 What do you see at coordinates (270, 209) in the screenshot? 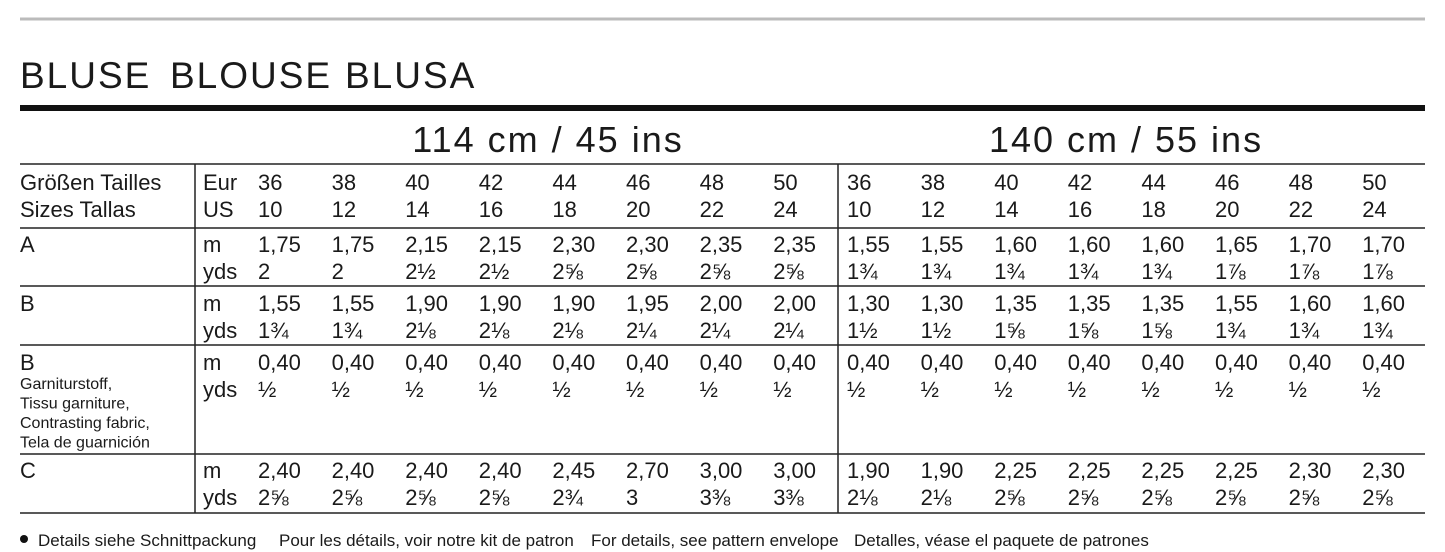
I see `us-size: 10` at bounding box center [270, 209].